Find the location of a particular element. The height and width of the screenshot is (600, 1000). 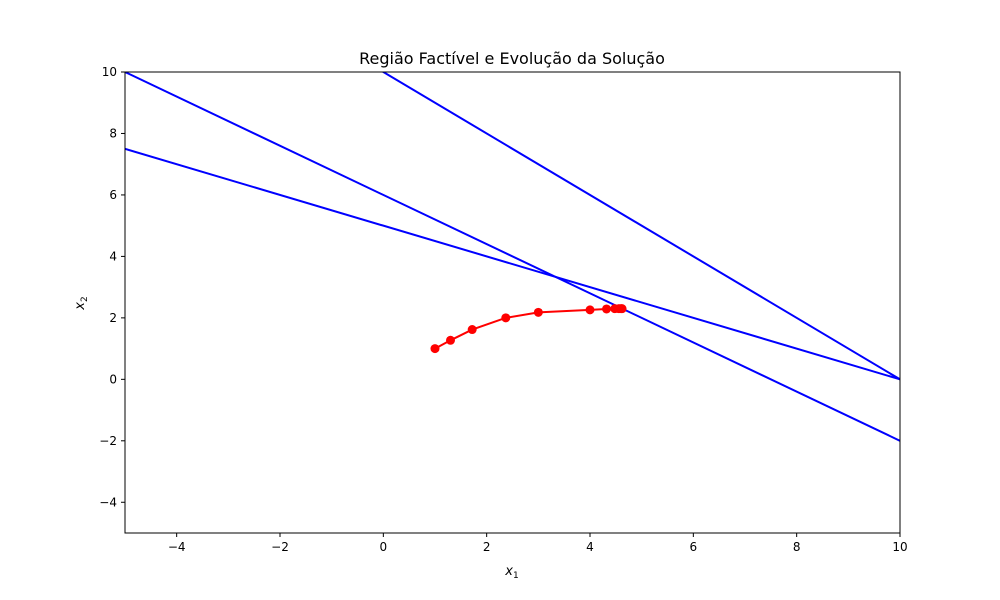

x-tick-label: 6 is located at coordinates (694, 547).